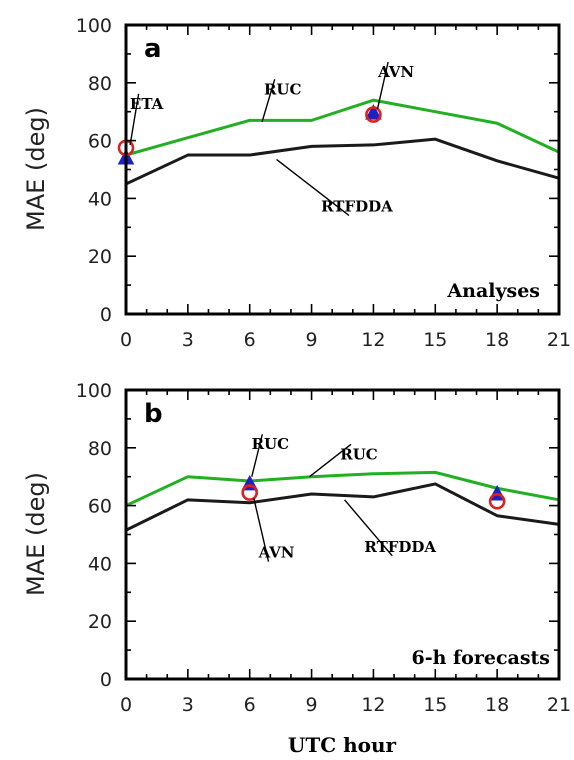 The width and height of the screenshot is (574, 760). What do you see at coordinates (36, 169) in the screenshot?
I see `panel-a-ylabel: MAE (deg)` at bounding box center [36, 169].